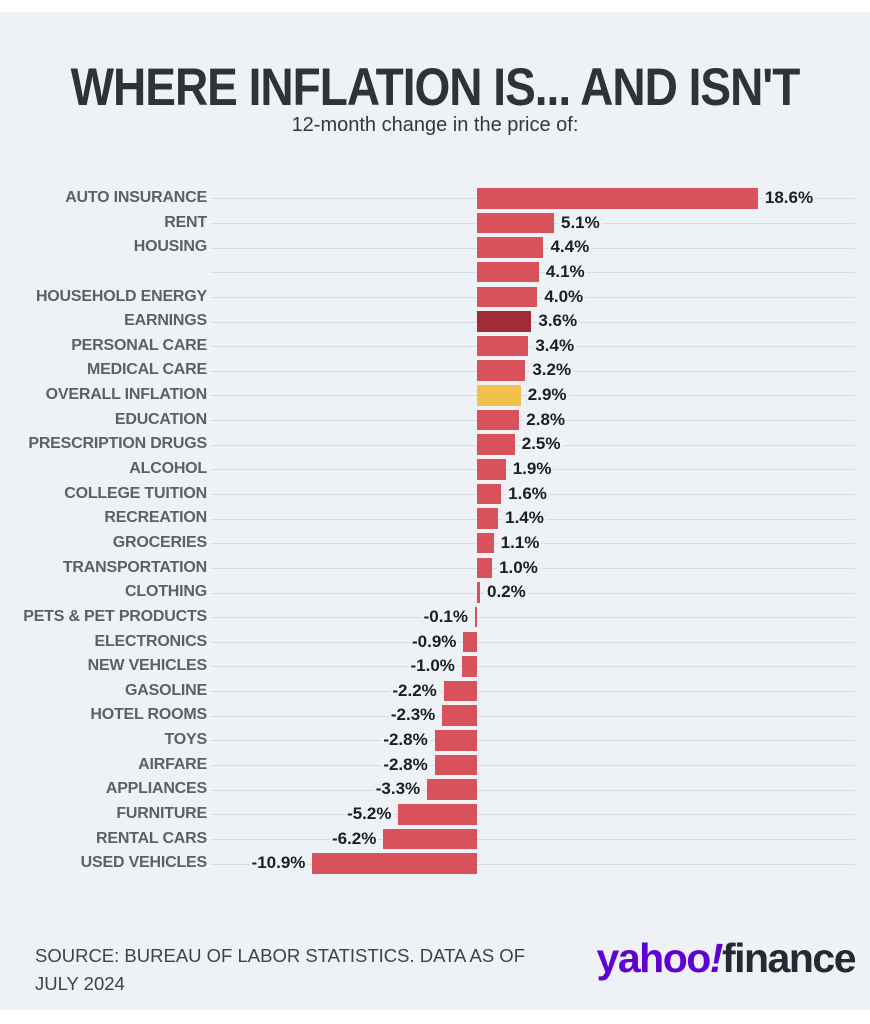 Image resolution: width=870 pixels, height=1024 pixels. What do you see at coordinates (789, 198) in the screenshot?
I see `value-label: 18.6%` at bounding box center [789, 198].